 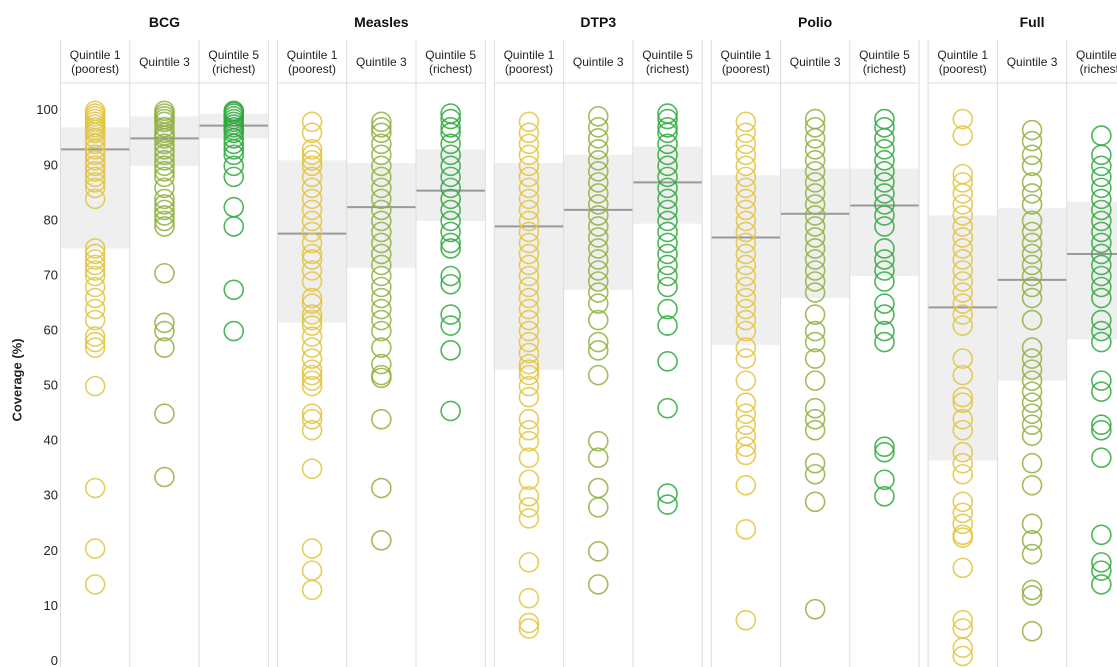 What do you see at coordinates (51, 274) in the screenshot?
I see `y-tick-label: 70` at bounding box center [51, 274].